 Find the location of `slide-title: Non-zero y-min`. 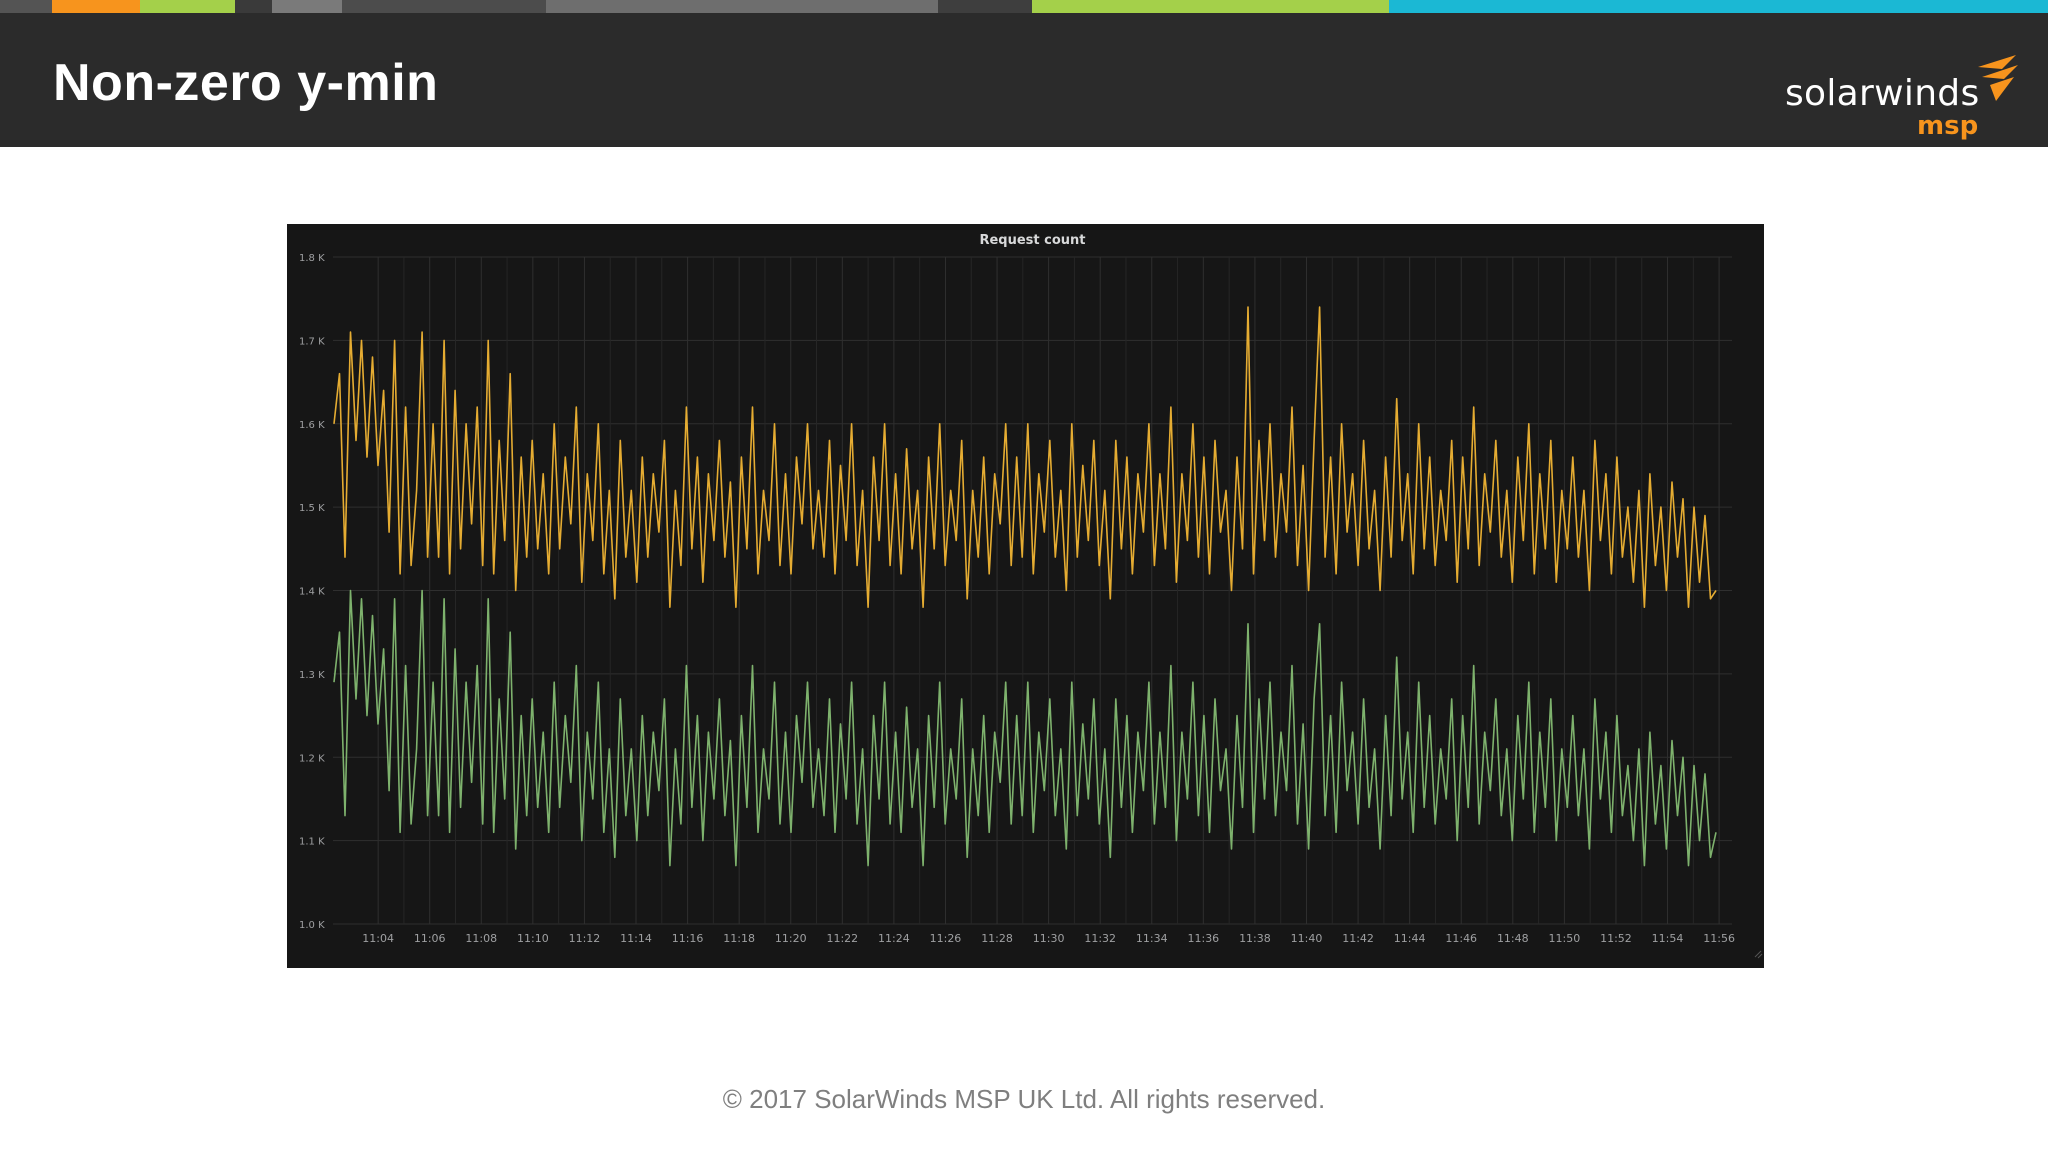

slide-title: Non-zero y-min is located at coordinates (246, 83).